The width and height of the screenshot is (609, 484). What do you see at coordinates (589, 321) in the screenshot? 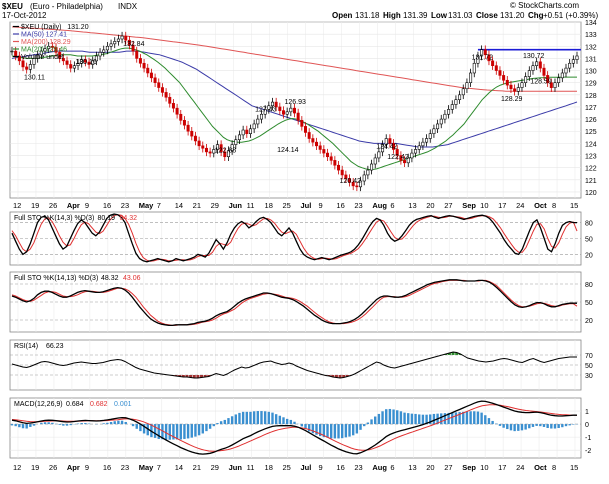
I see `sto2-panel-ytick-20: 20` at bounding box center [589, 321].